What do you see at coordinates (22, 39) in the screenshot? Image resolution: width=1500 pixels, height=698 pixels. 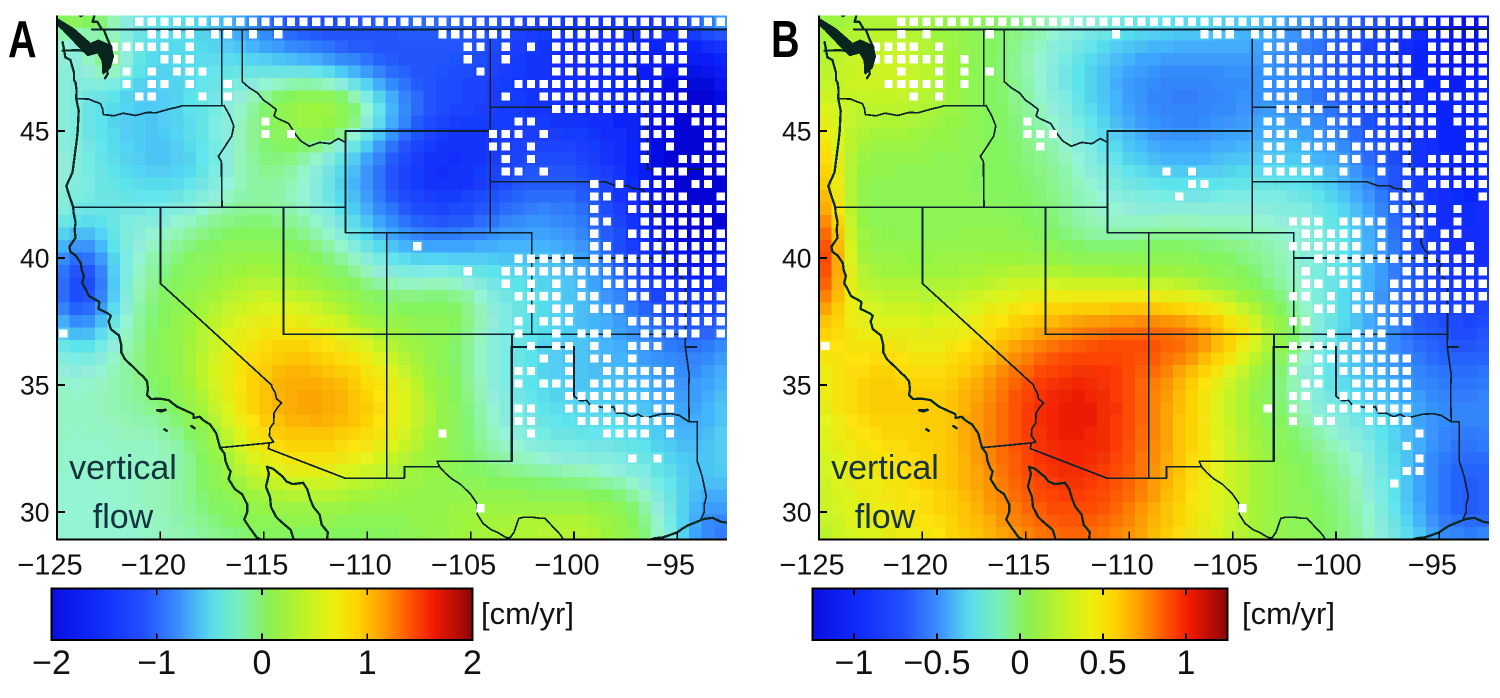 I see `svg-text: A` at bounding box center [22, 39].